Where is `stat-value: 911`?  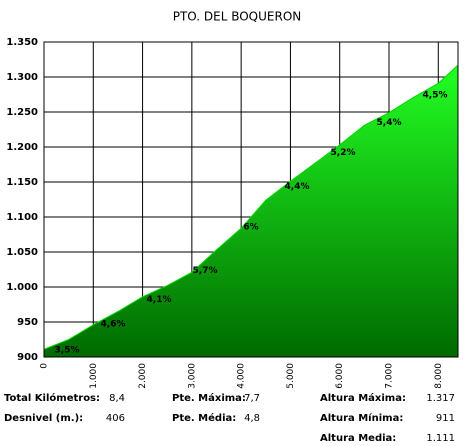 stat-value: 911 is located at coordinates (445, 418).